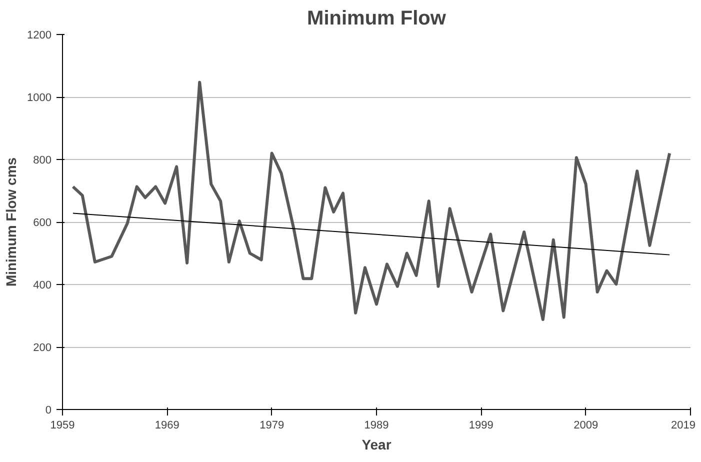  Describe the element at coordinates (272, 426) in the screenshot. I see `x-tick-label: 1979` at that location.